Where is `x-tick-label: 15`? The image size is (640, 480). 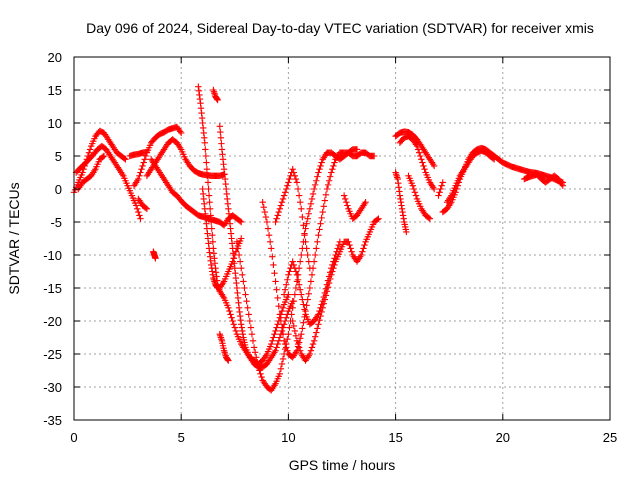
x-tick-label: 15 is located at coordinates (395, 437).